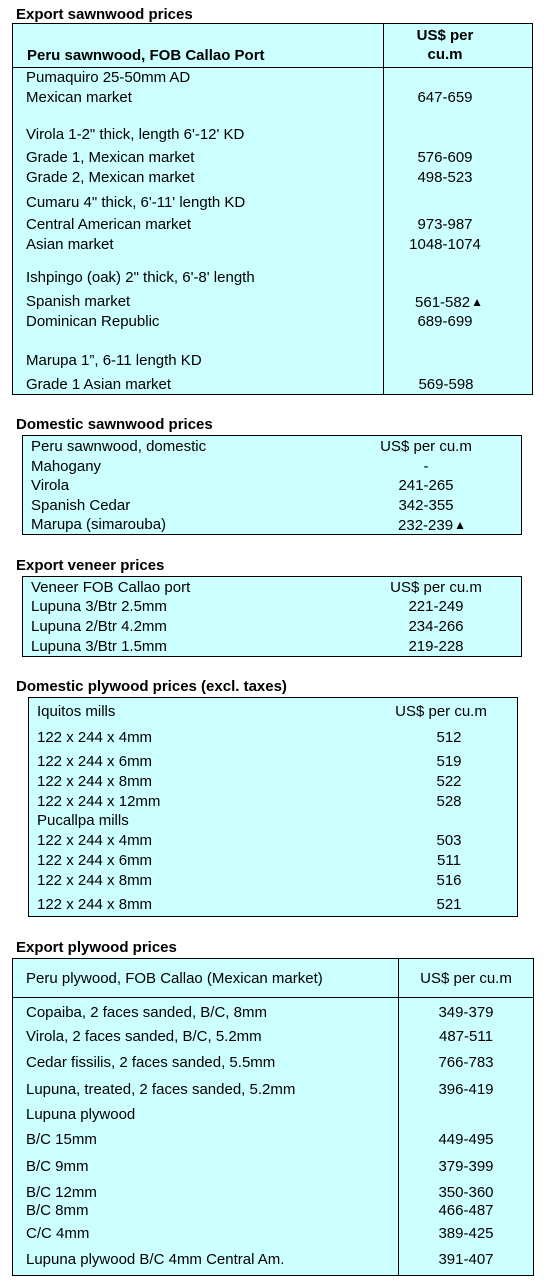 The width and height of the screenshot is (556, 1287). I want to click on table-row-value: -, so click(426, 466).